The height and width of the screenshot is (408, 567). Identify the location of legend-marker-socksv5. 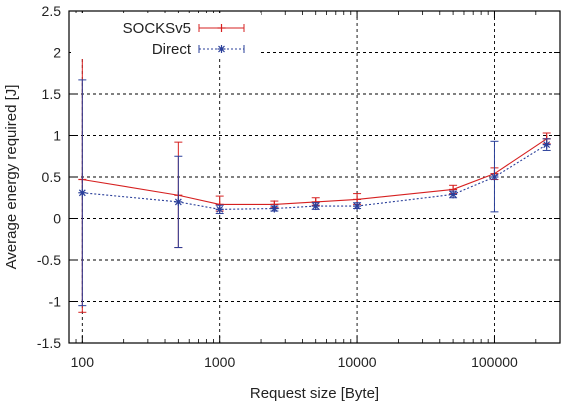
(221, 28).